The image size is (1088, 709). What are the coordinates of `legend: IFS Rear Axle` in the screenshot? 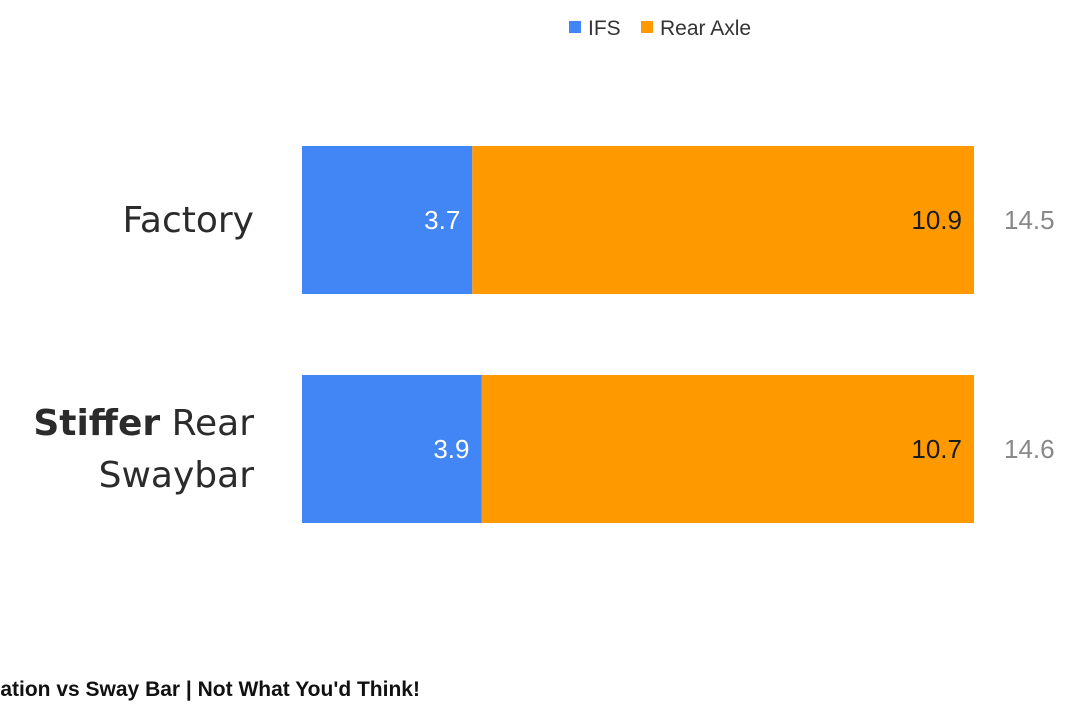 It's located at (660, 28).